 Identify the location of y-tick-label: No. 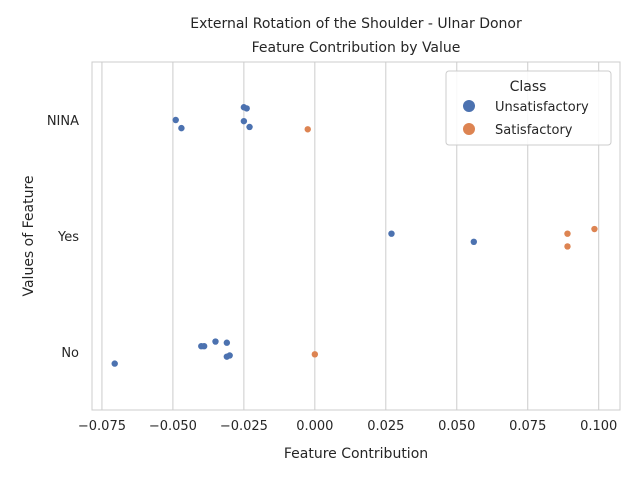
(70, 353).